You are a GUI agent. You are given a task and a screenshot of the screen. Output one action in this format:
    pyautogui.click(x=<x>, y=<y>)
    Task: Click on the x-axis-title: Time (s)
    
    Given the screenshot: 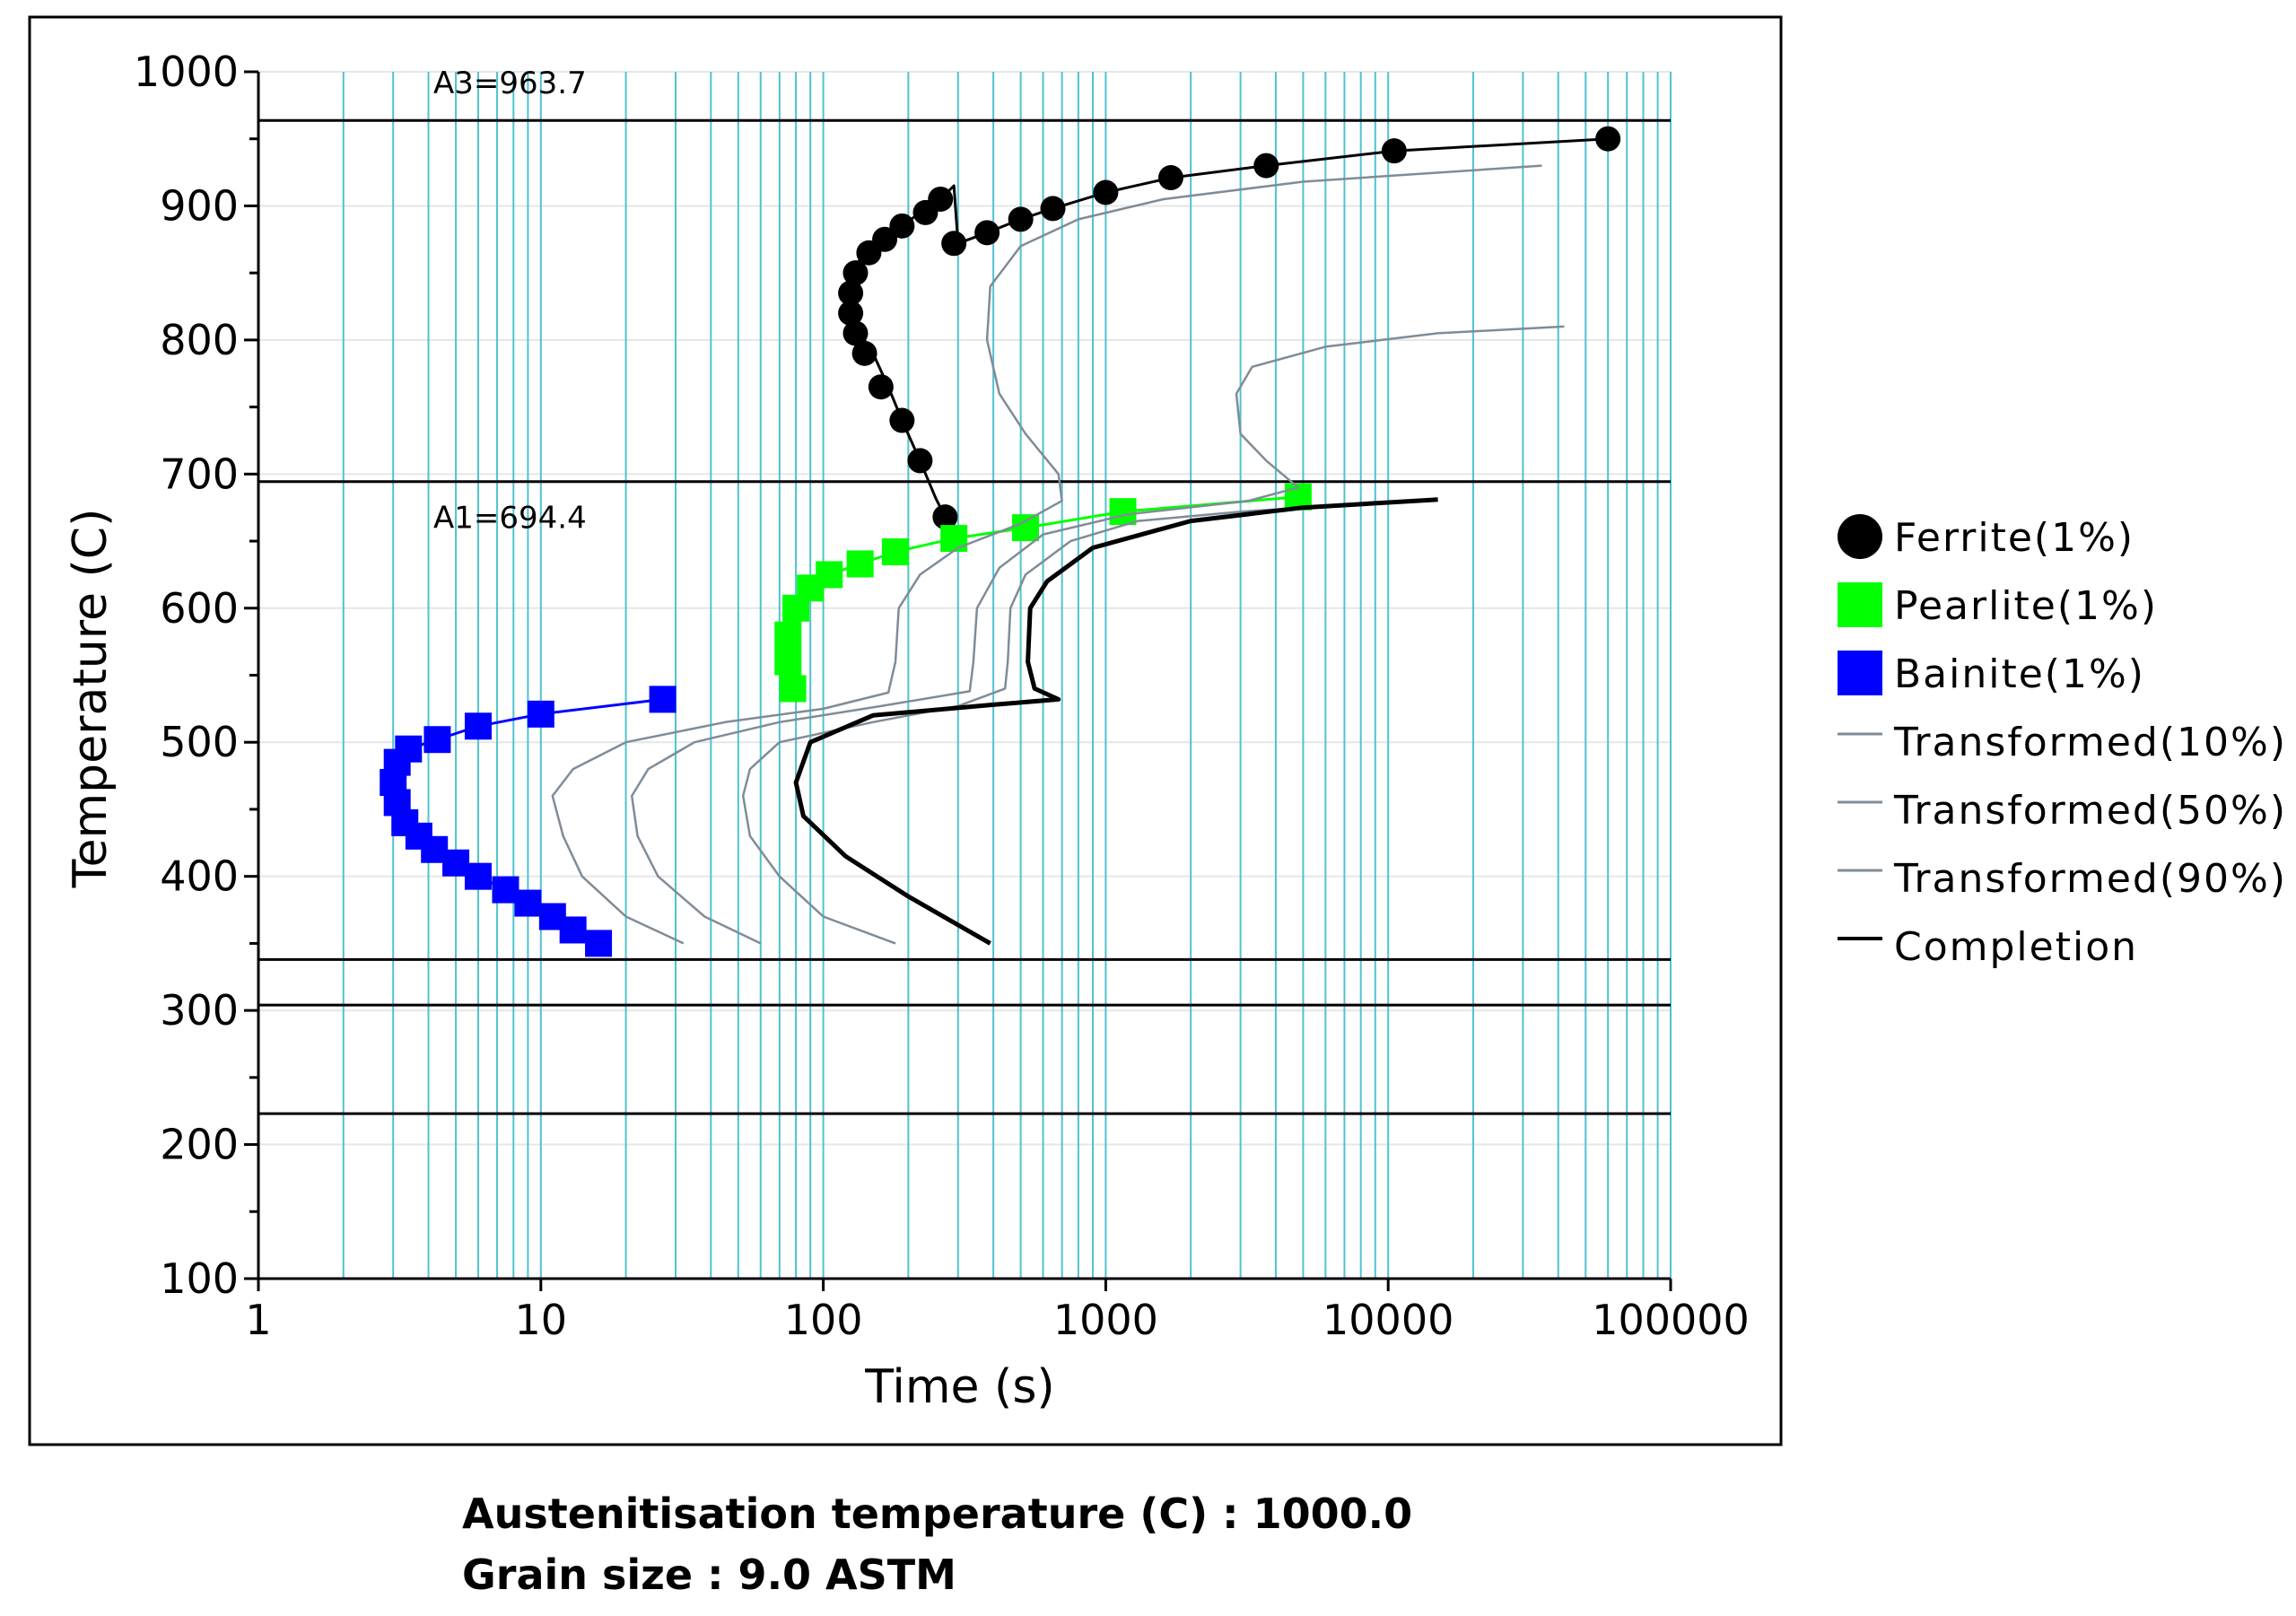 What is the action you would take?
    pyautogui.click(x=959, y=1387)
    